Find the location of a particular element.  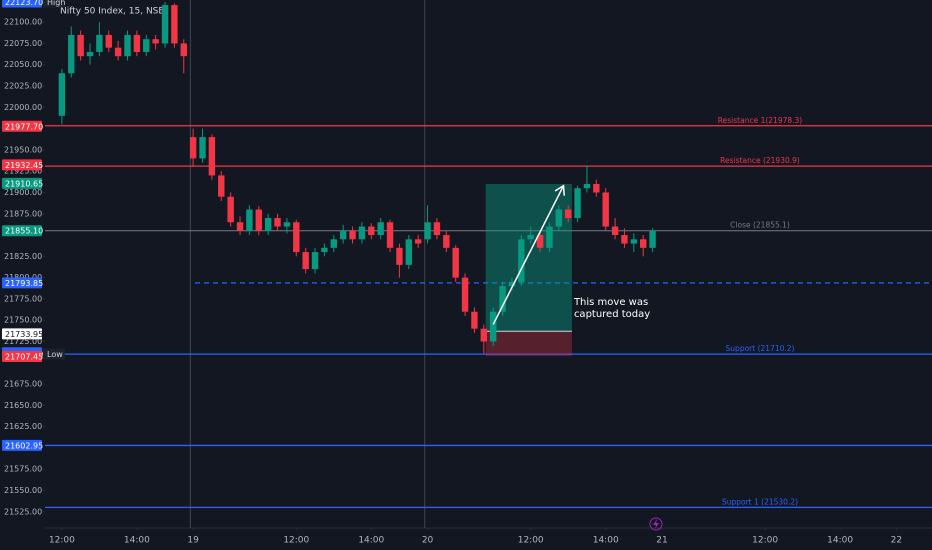

position-stop-zone is located at coordinates (528, 343).